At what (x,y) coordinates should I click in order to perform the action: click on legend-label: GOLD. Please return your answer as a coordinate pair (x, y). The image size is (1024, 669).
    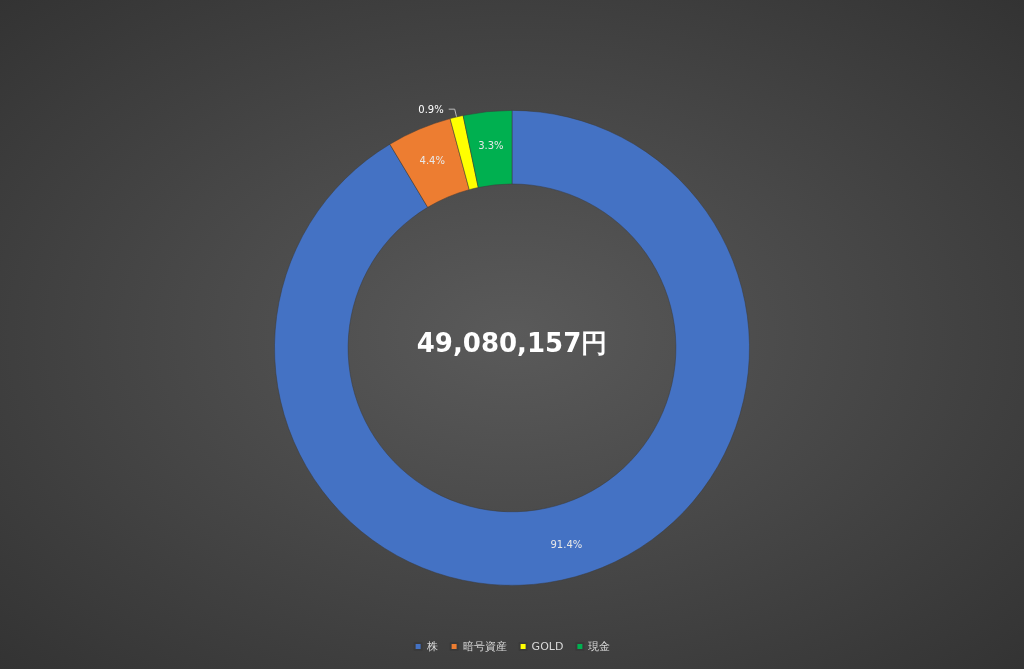
    Looking at the image, I should click on (547, 646).